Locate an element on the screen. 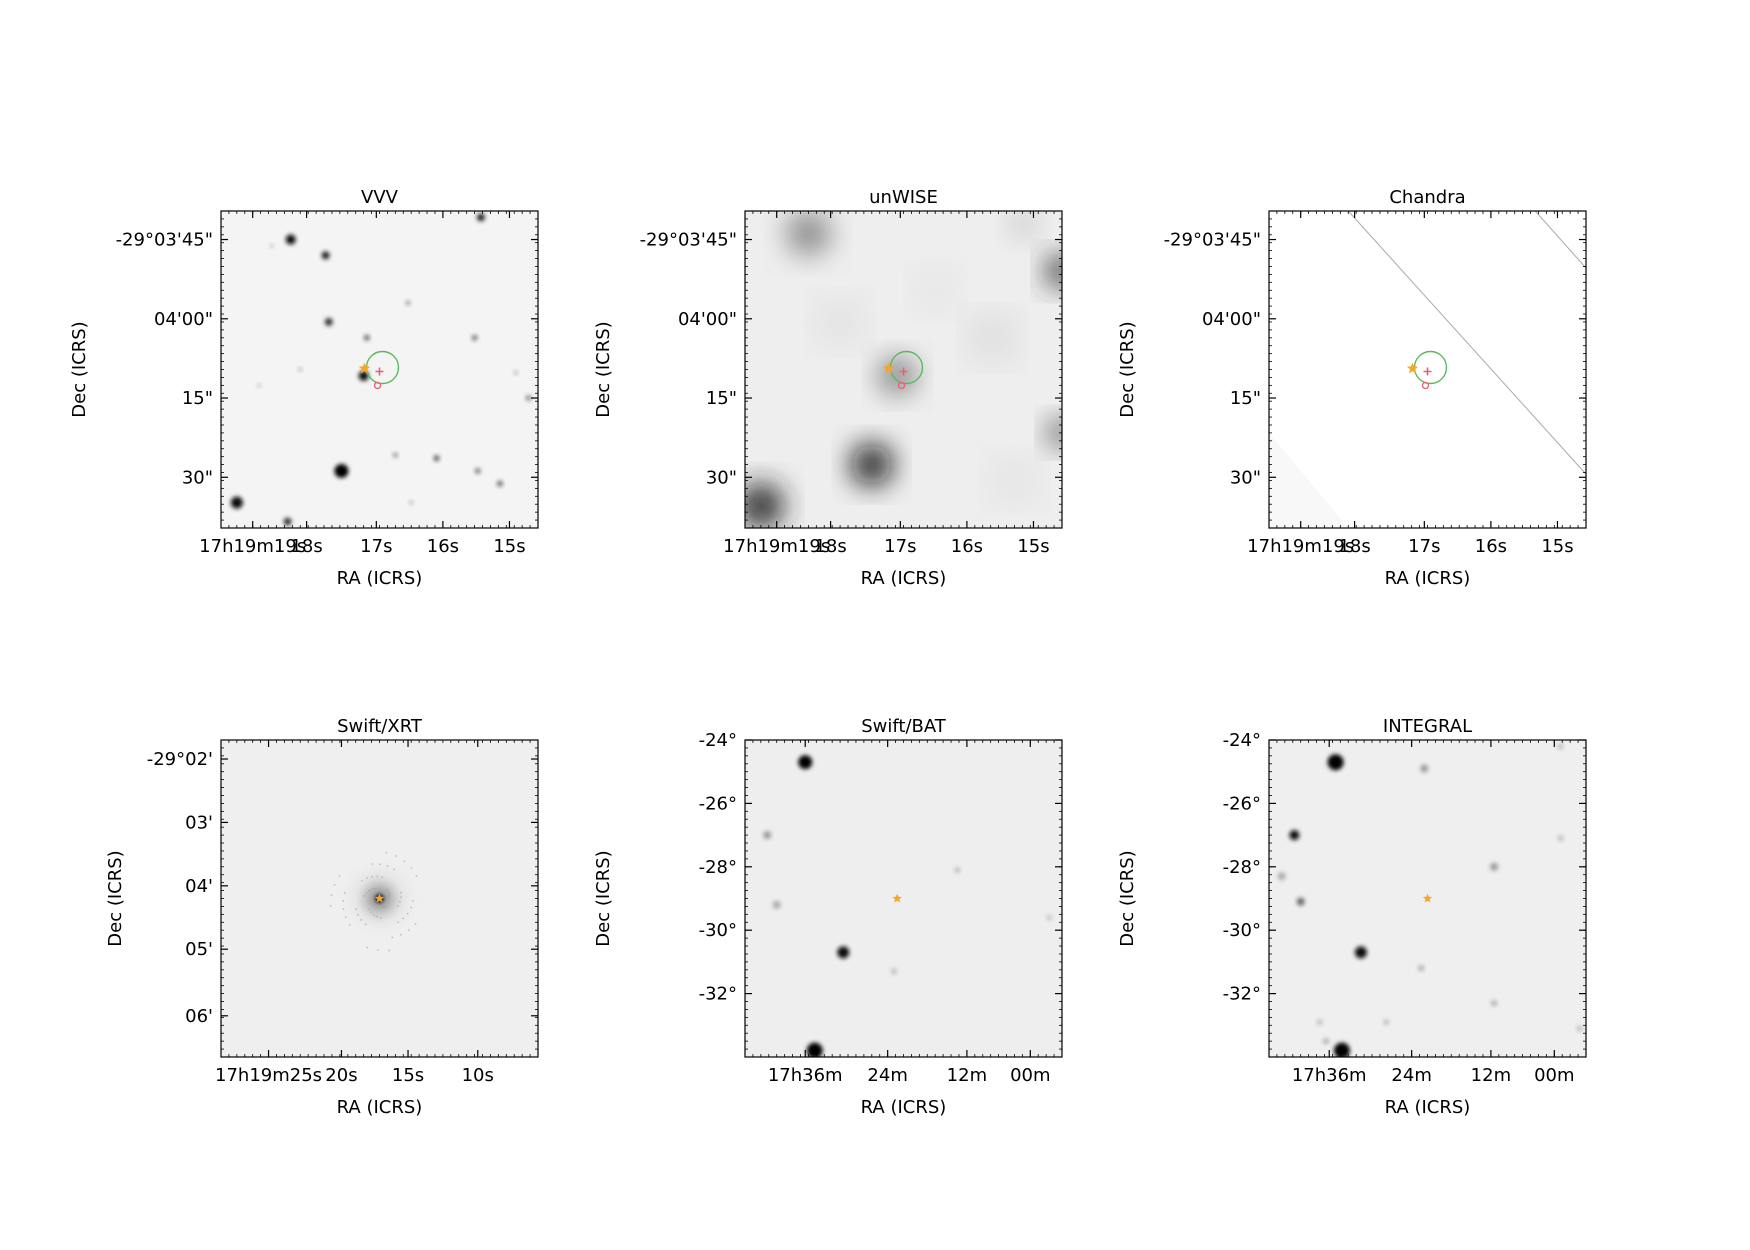 Image resolution: width=1750 pixels, height=1250 pixels. panel-title: Swift/BAT is located at coordinates (904, 726).